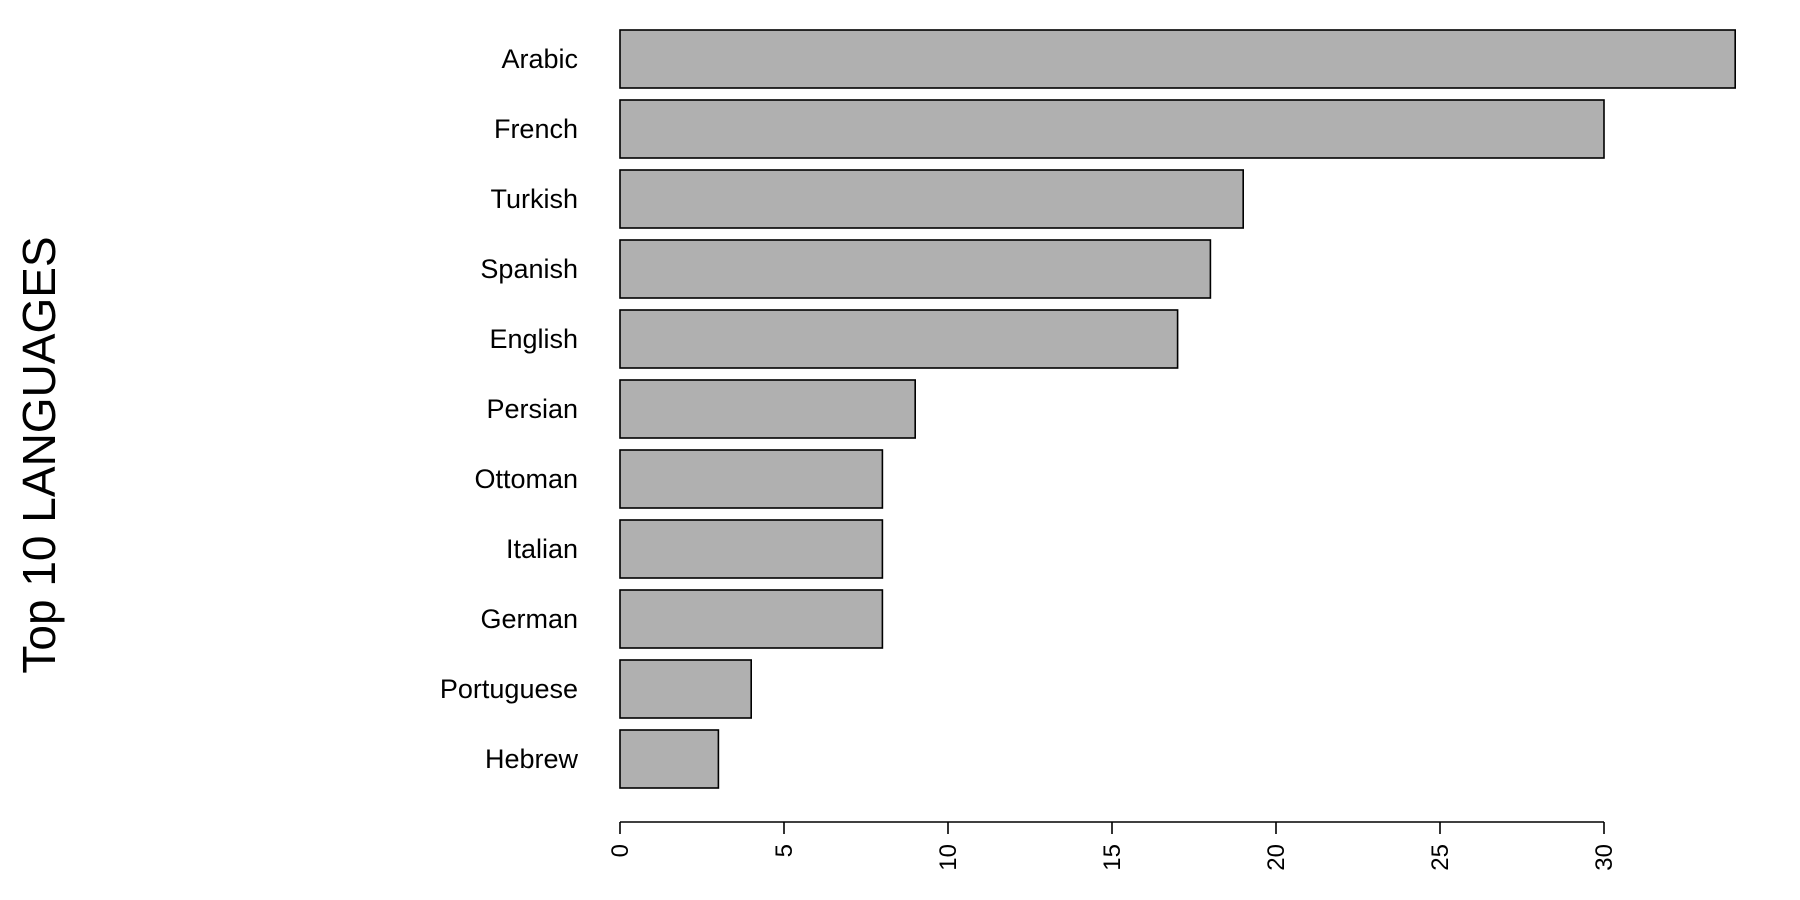  What do you see at coordinates (1276, 857) in the screenshot?
I see `x-tick-label-20: 20` at bounding box center [1276, 857].